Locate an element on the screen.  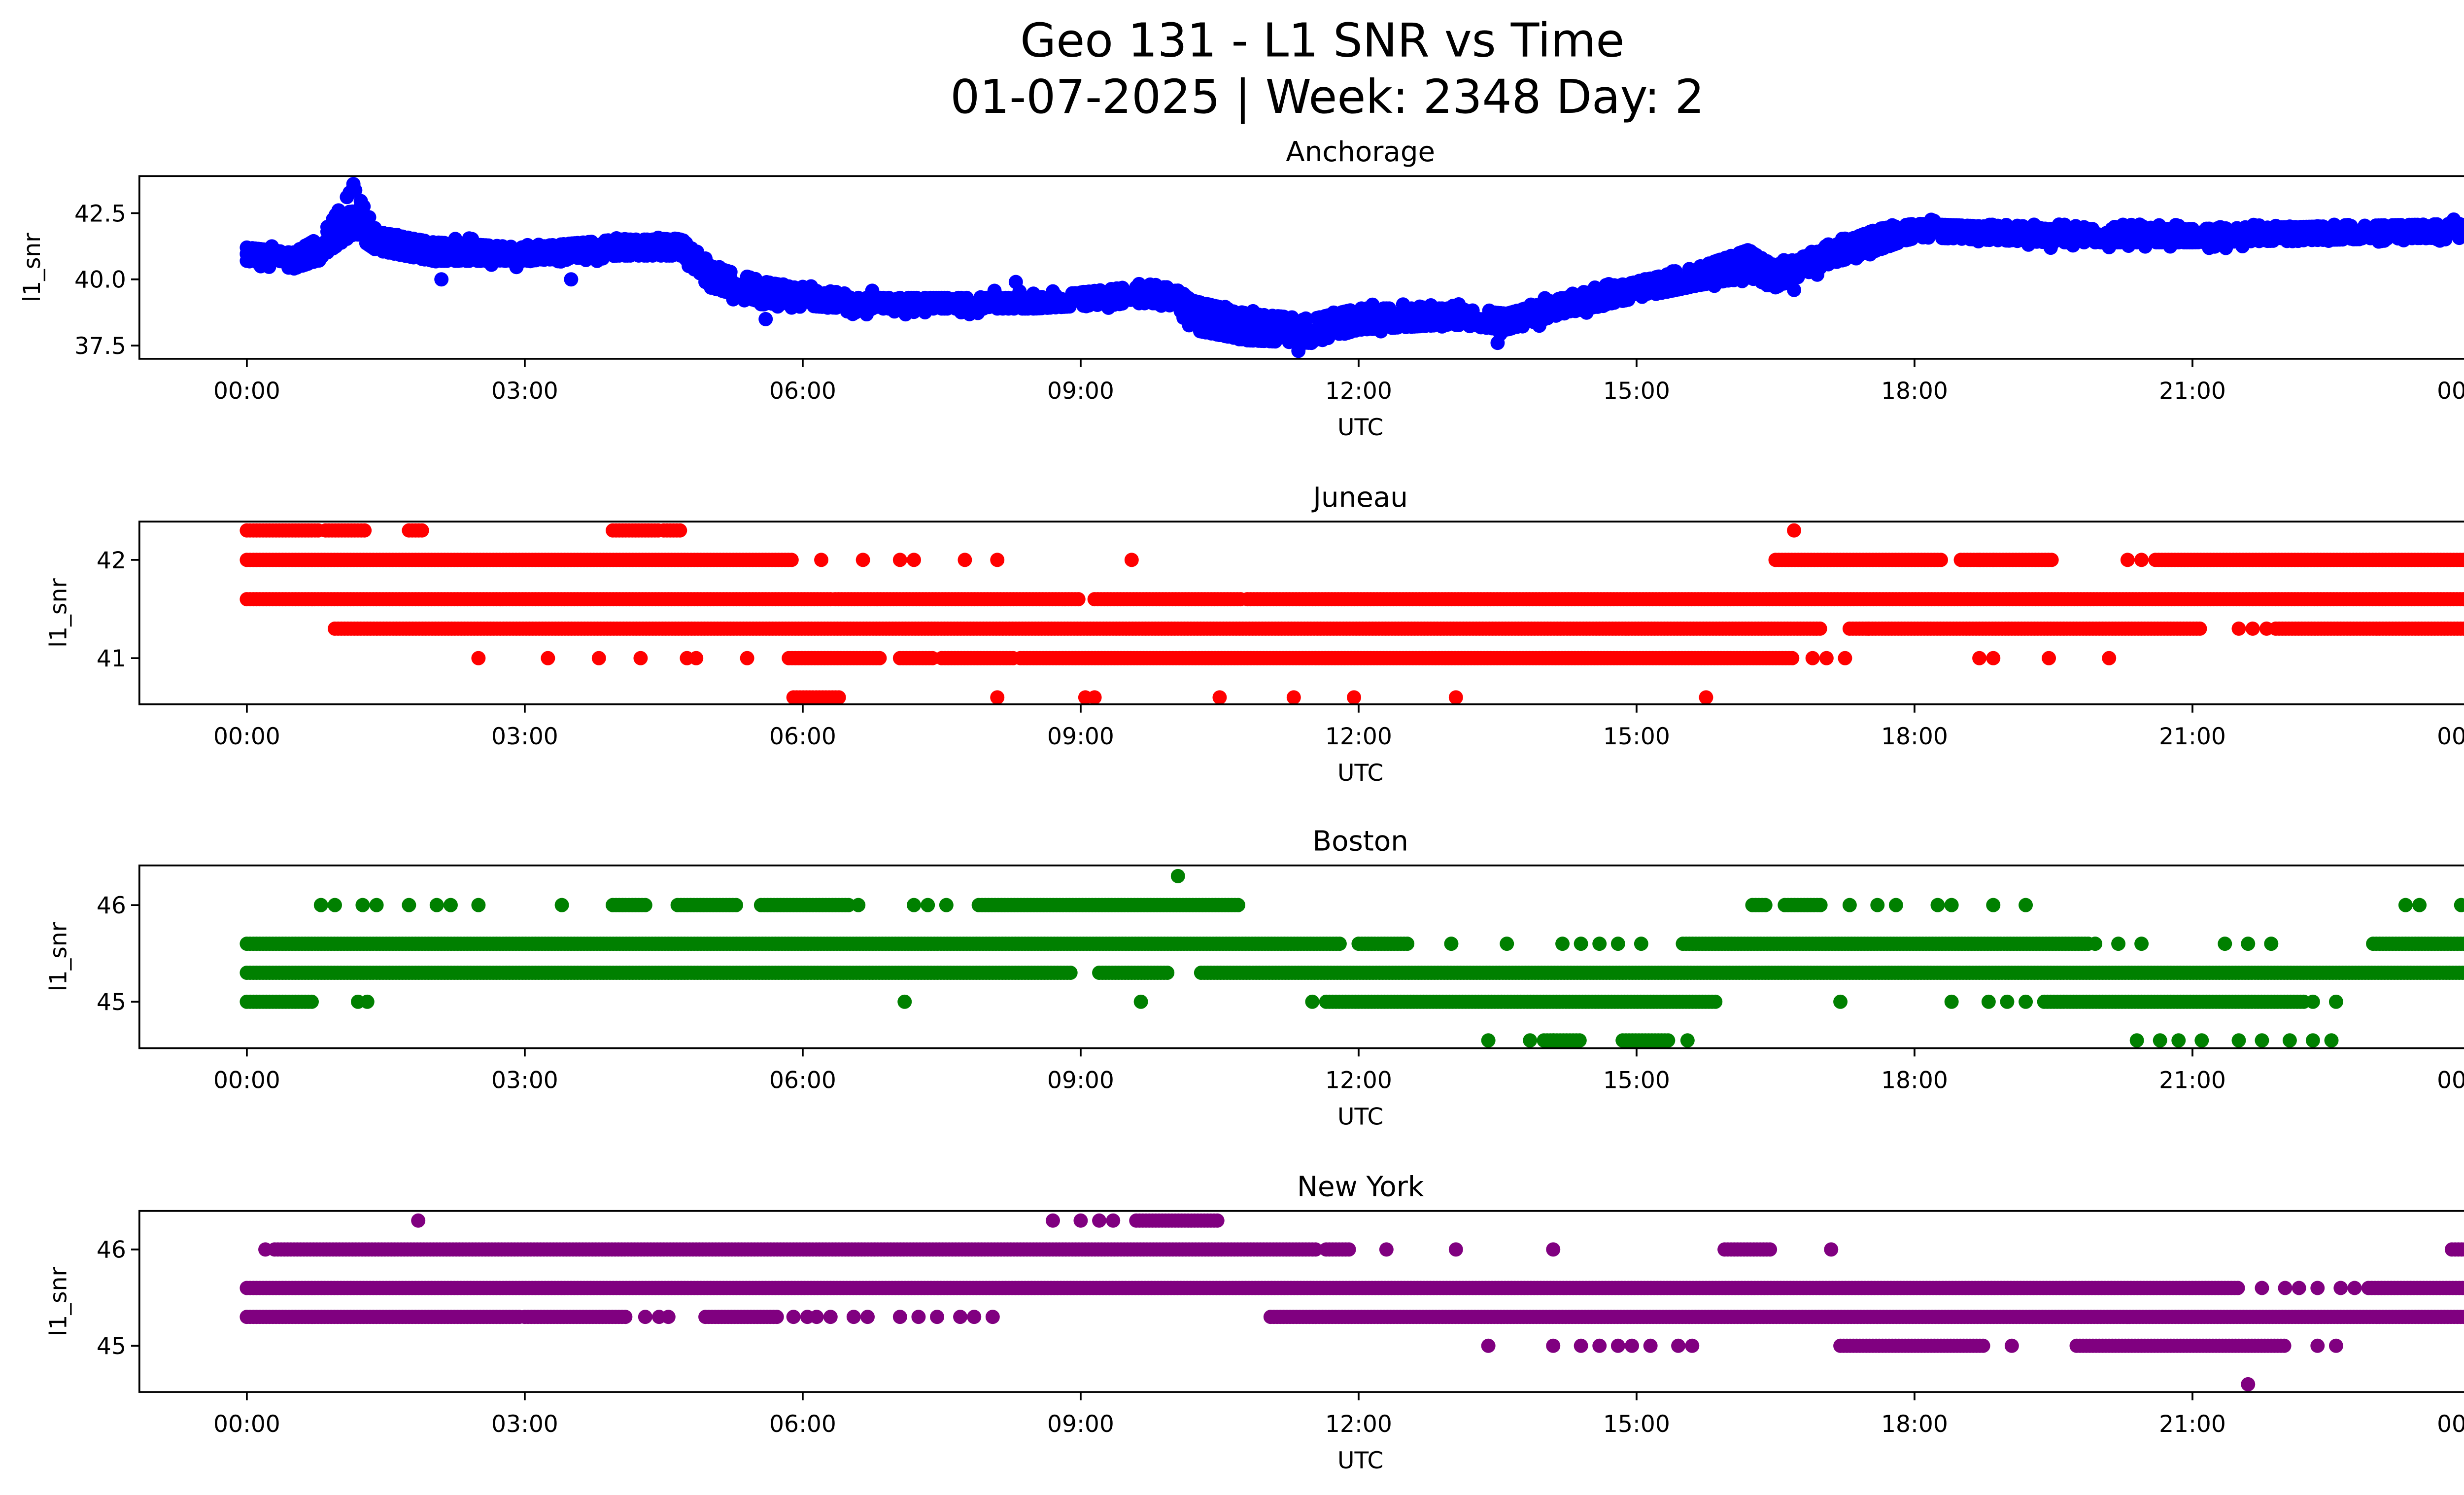
x-tick-label: 06:00 is located at coordinates (802, 391).